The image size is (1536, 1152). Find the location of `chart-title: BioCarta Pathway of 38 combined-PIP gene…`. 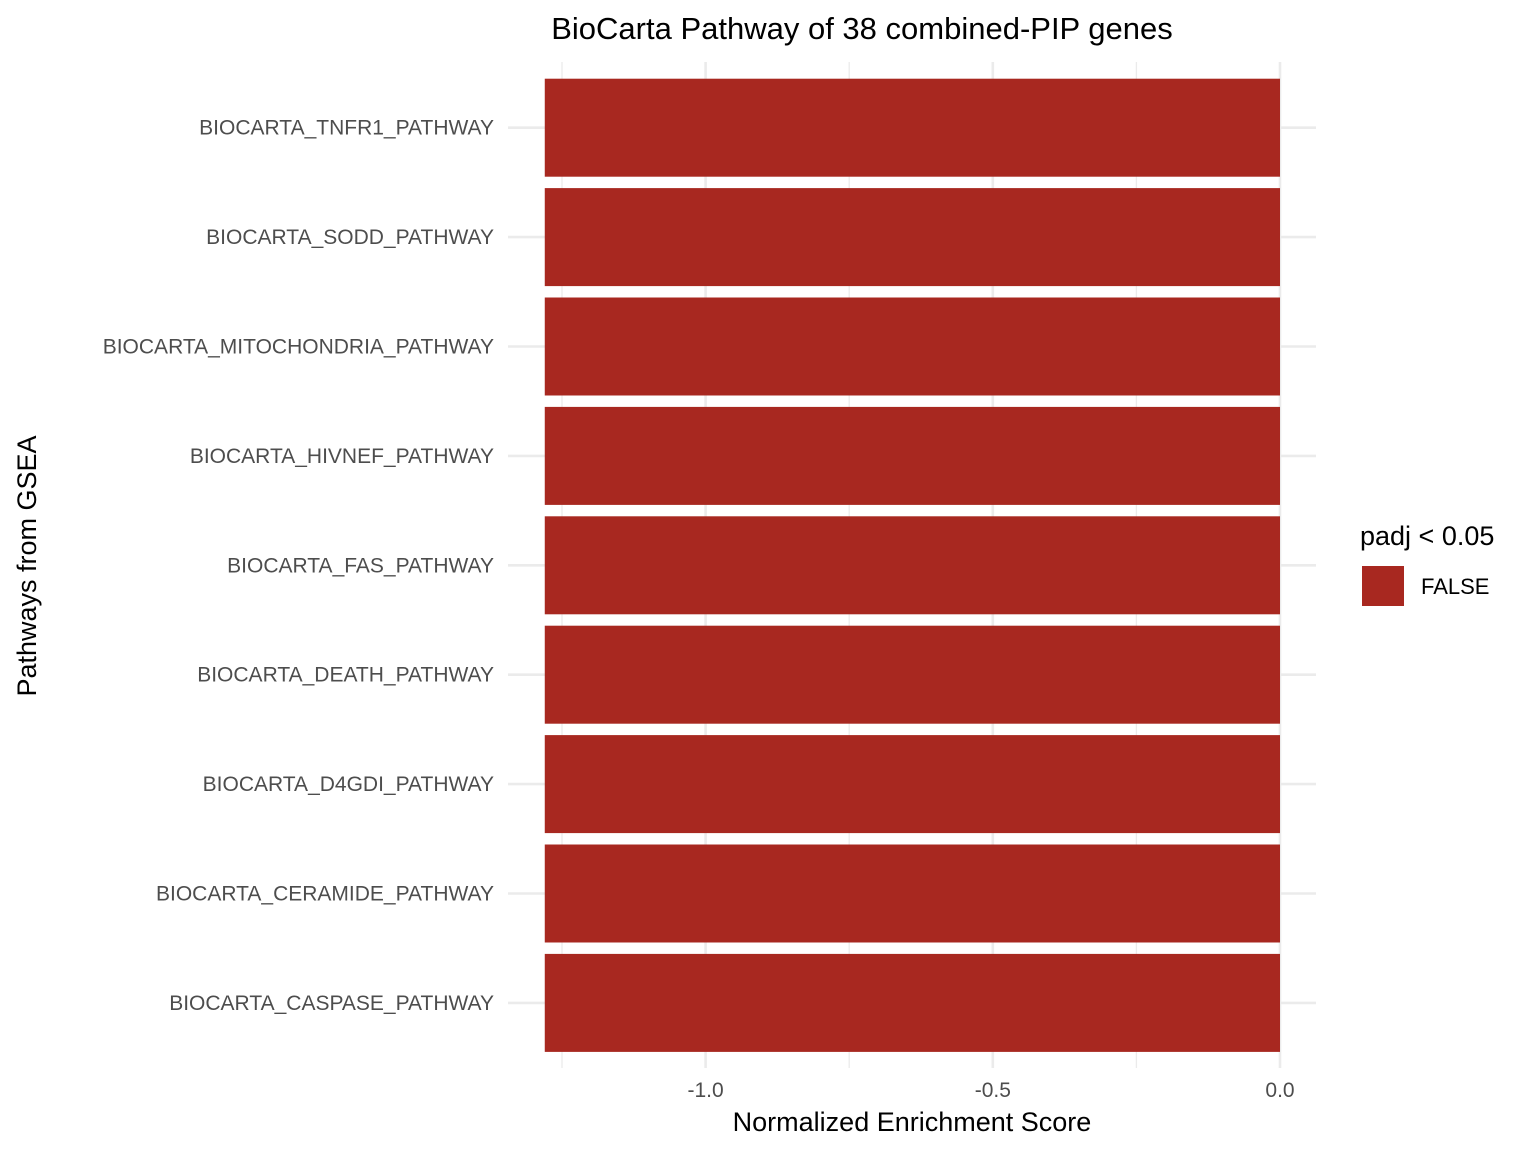

chart-title: BioCarta Pathway of 38 combined-PIP gene… is located at coordinates (862, 28).